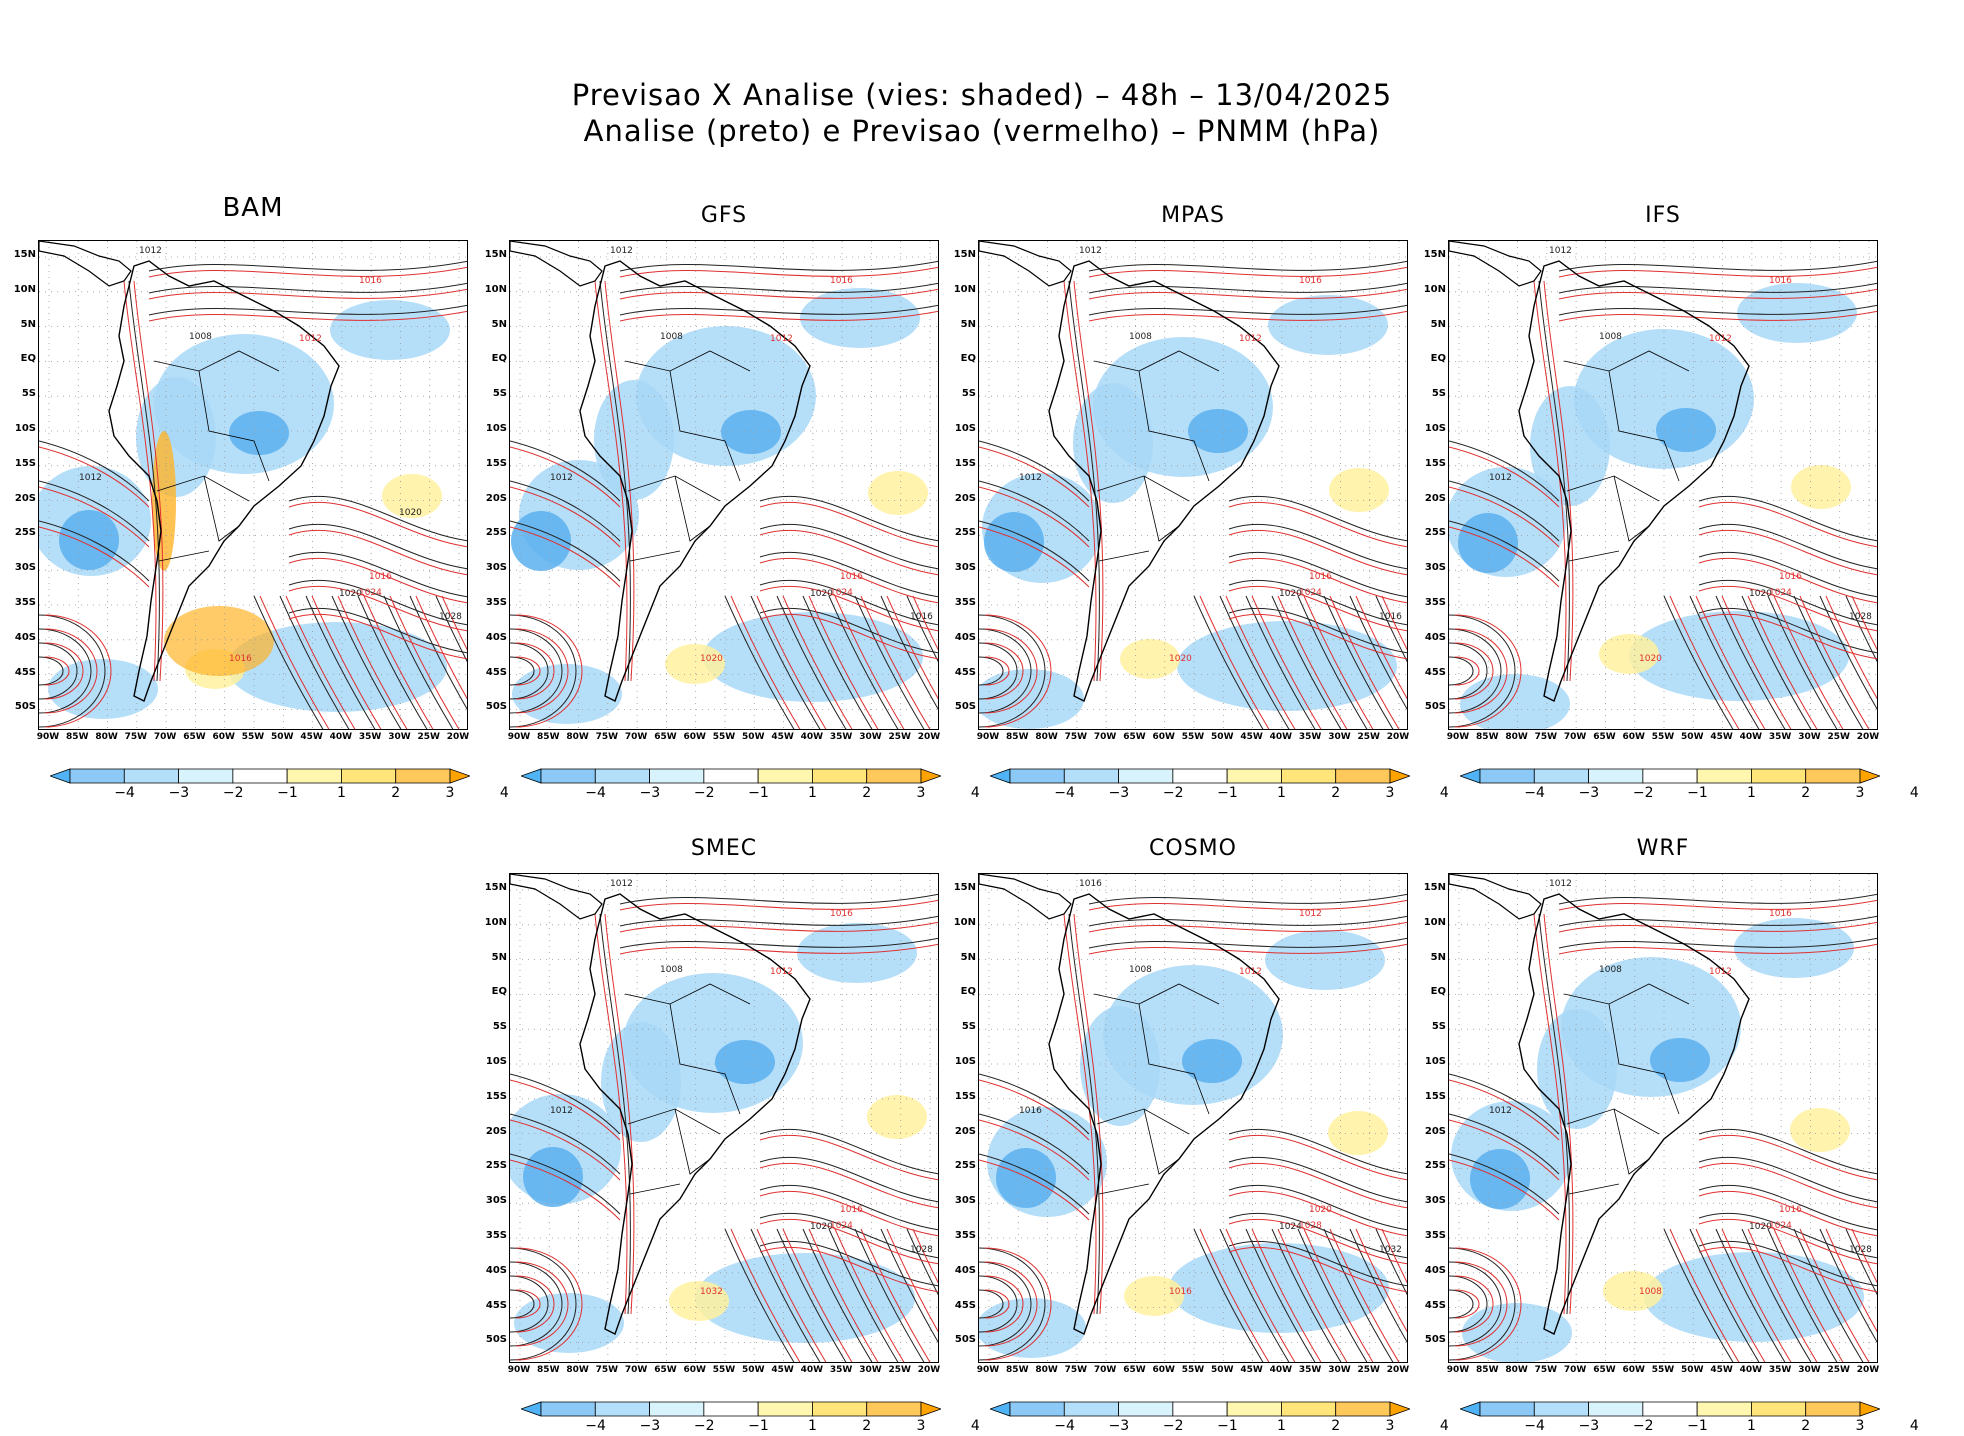  What do you see at coordinates (968, 992) in the screenshot?
I see `lat-label: EQ` at bounding box center [968, 992].